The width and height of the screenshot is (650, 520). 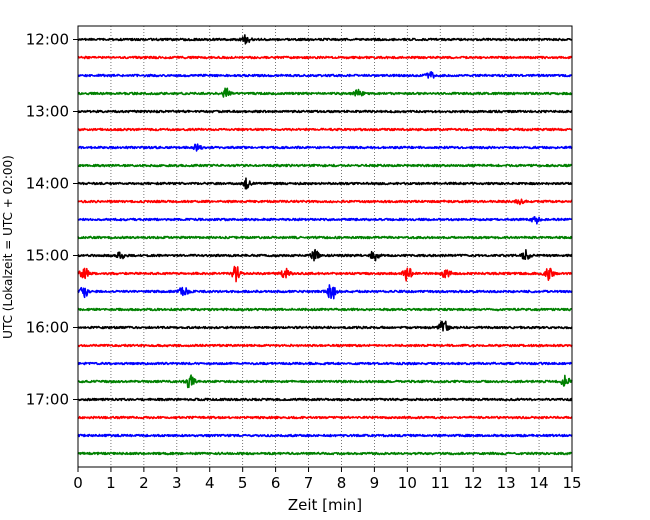 I want to click on y-tick-label: 17:00, so click(x=47, y=400).